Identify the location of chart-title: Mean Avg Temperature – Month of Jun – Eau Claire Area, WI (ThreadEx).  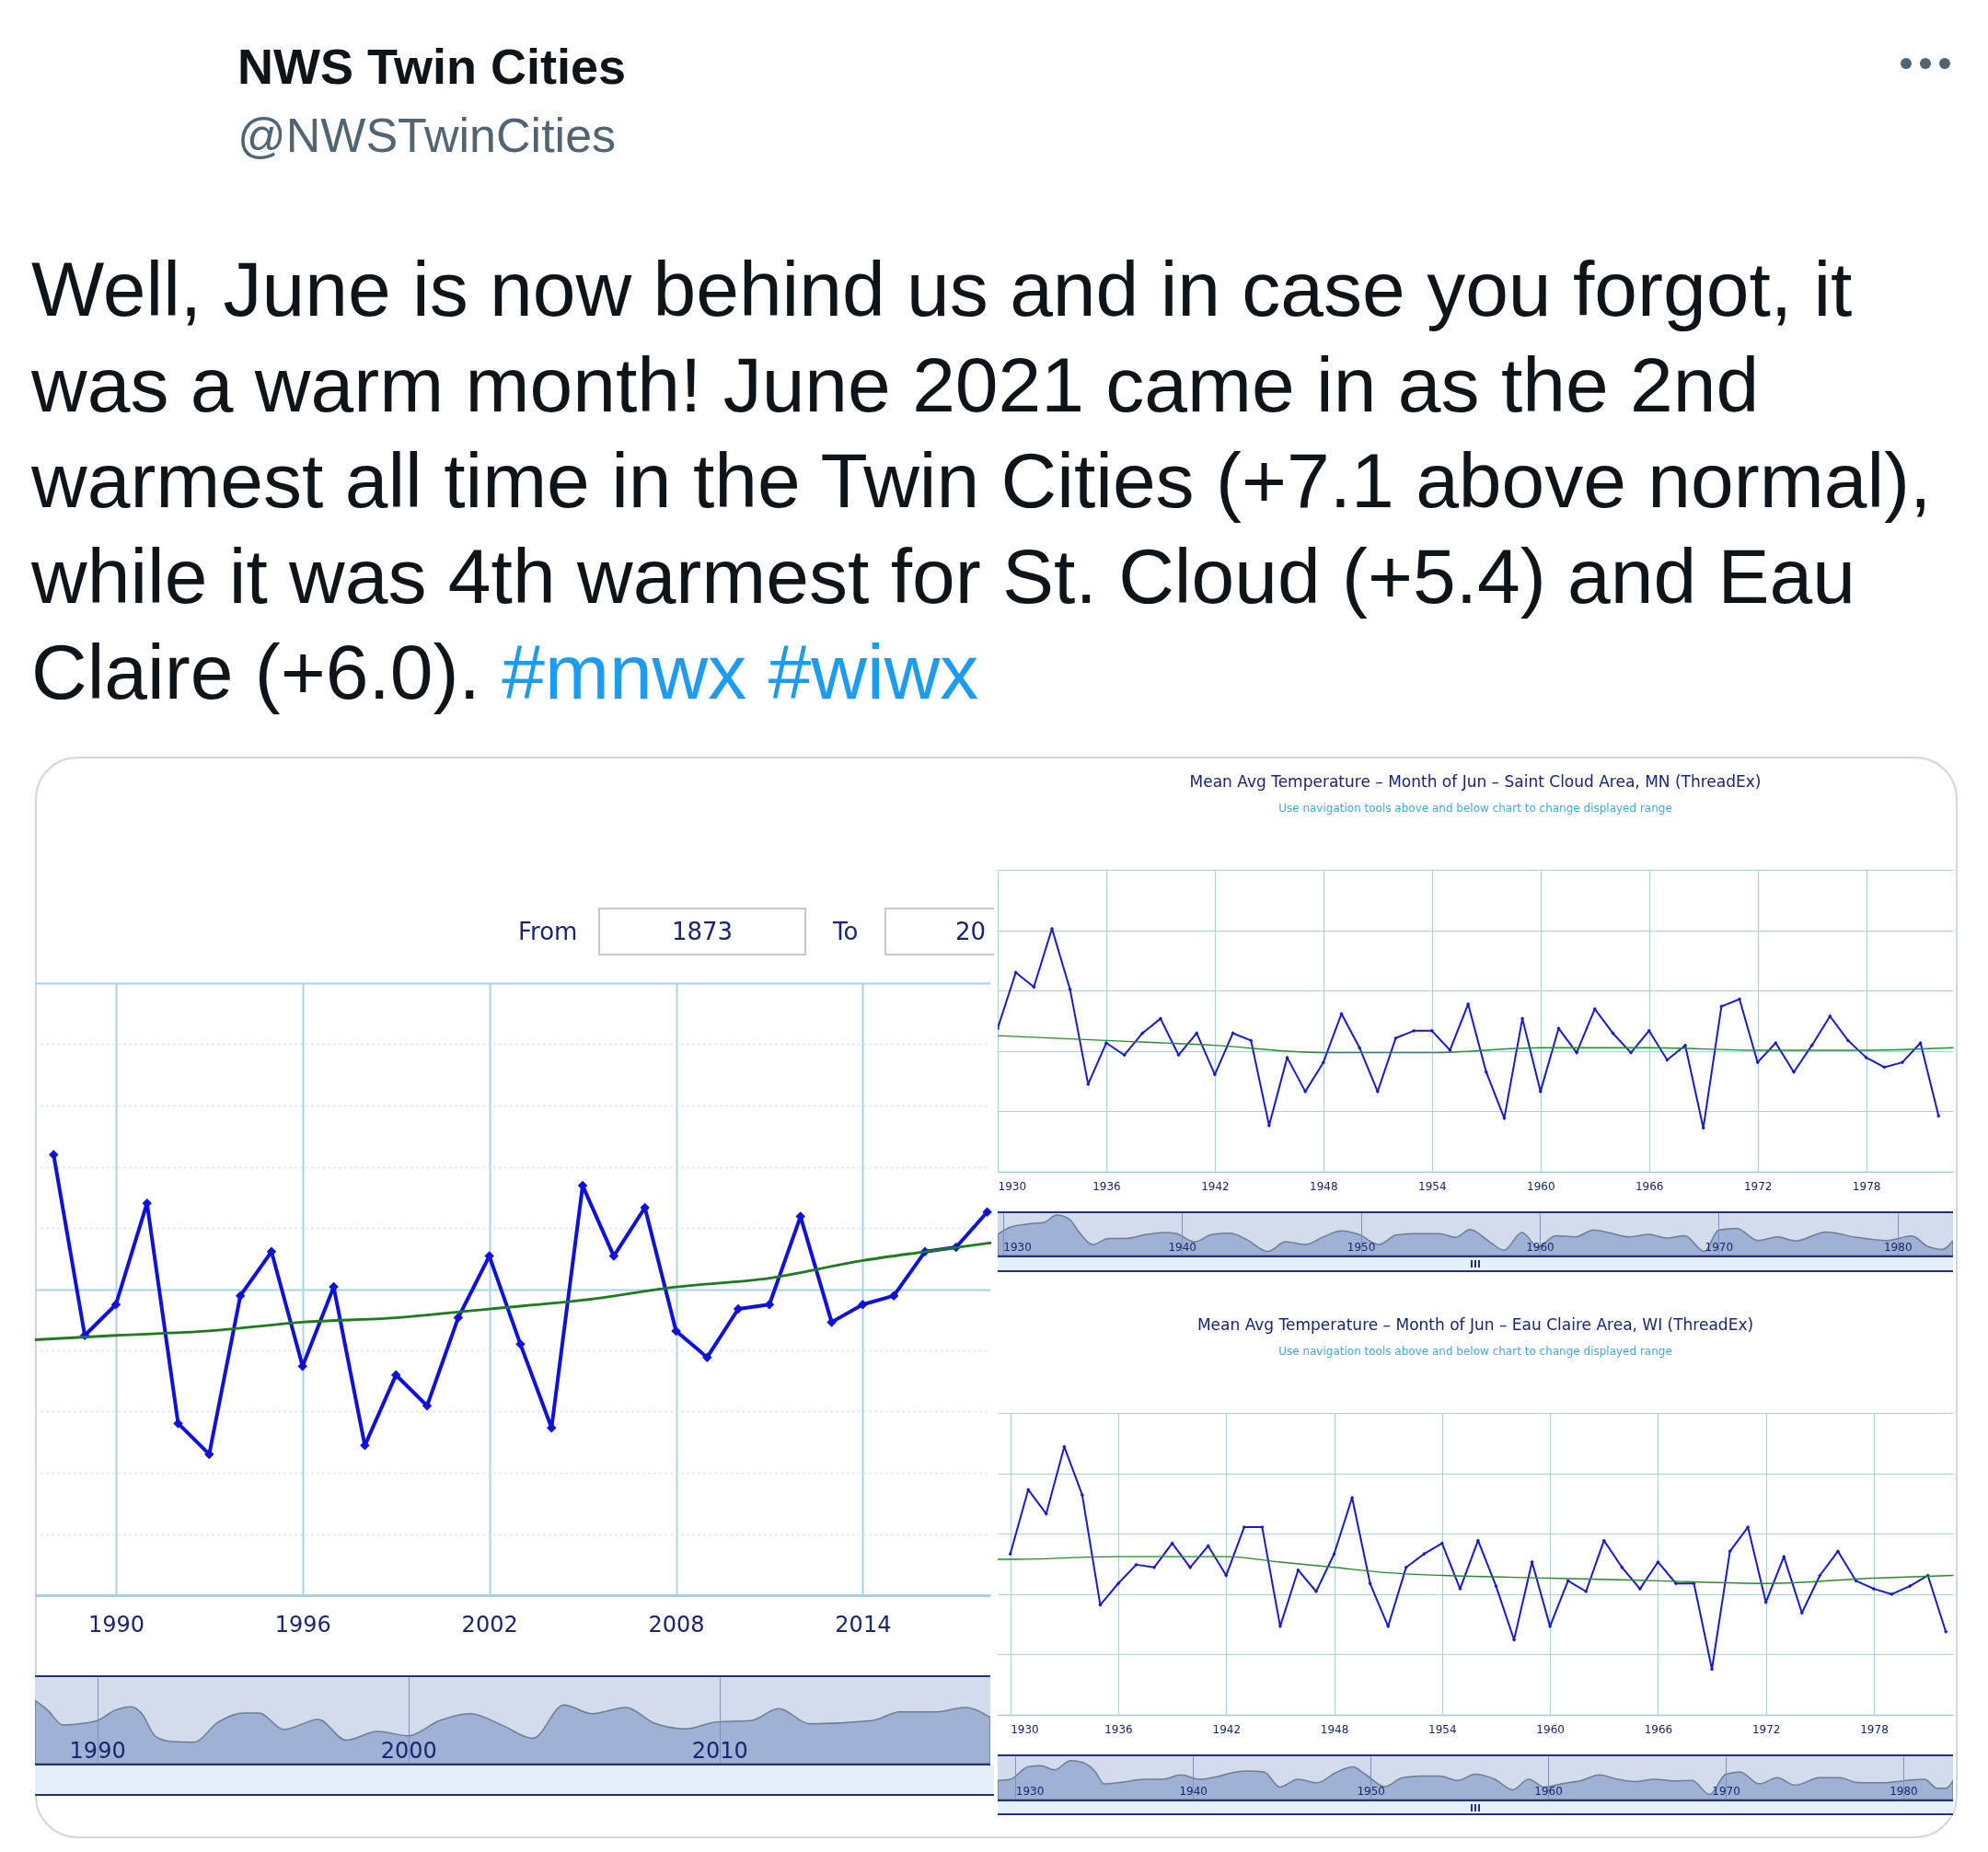
(1475, 1324).